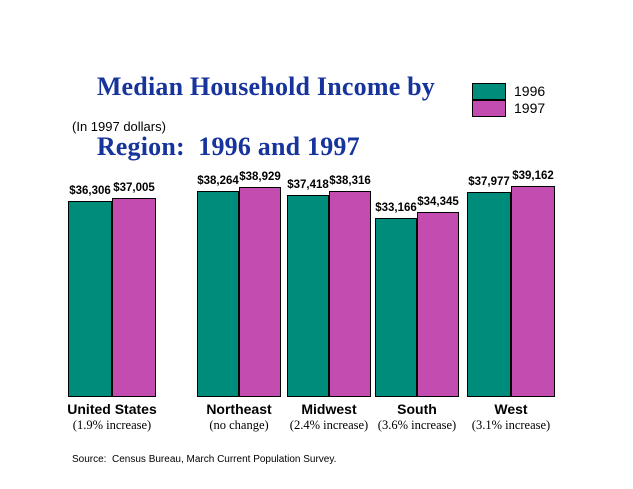 This screenshot has height=489, width=633. Describe the element at coordinates (396, 208) in the screenshot. I see `bar-value-label-1996-south: $33,166` at that location.